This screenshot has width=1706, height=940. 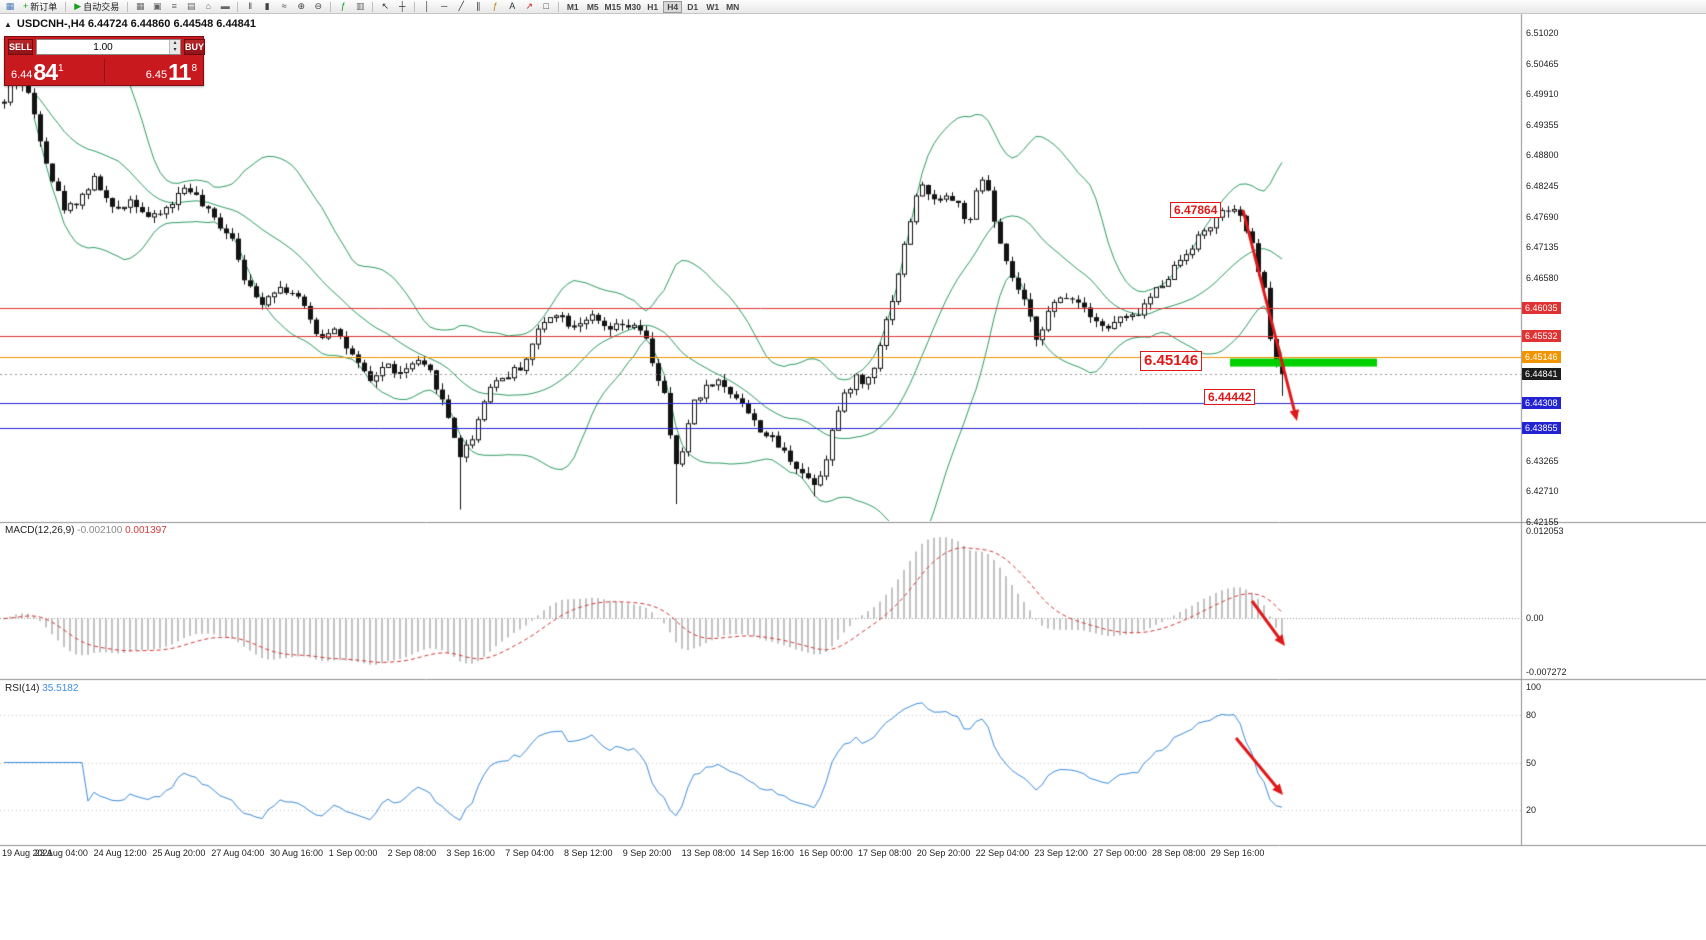 What do you see at coordinates (478, 7) in the screenshot?
I see `equidistant-channel-icon: ∥` at bounding box center [478, 7].